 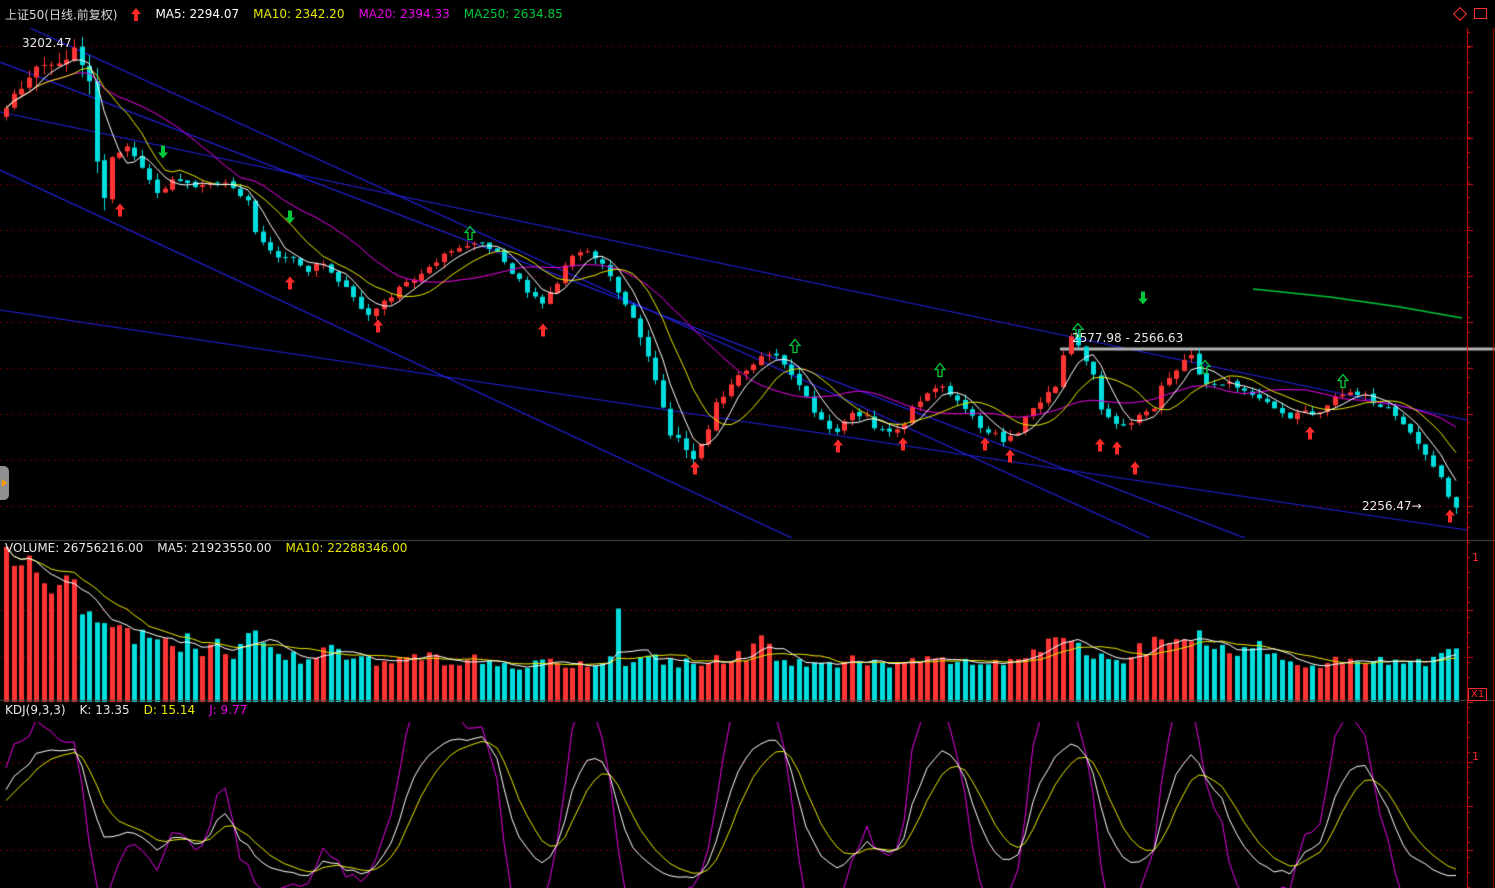 I want to click on window-icon, so click(x=1480, y=13).